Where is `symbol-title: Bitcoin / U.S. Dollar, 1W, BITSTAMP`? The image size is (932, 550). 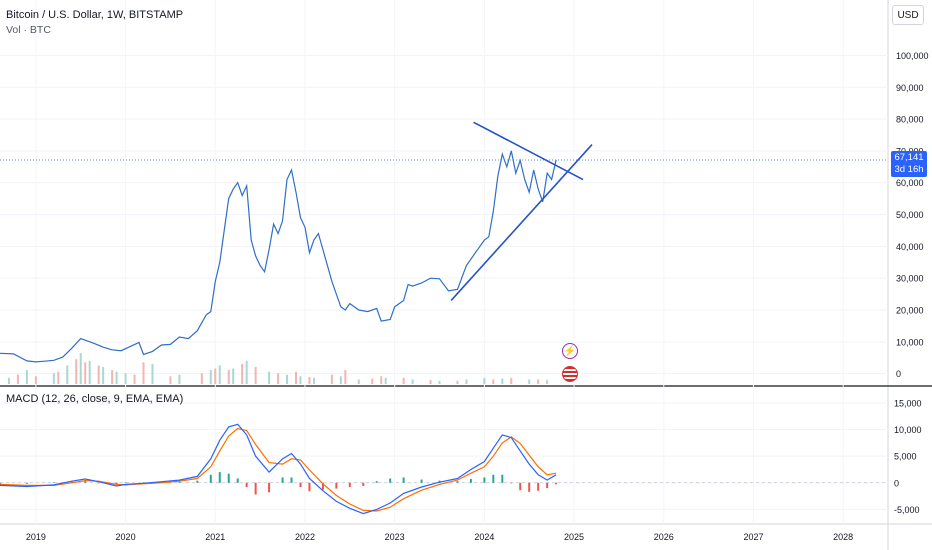
symbol-title: Bitcoin / U.S. Dollar, 1W, BITSTAMP is located at coordinates (95, 15).